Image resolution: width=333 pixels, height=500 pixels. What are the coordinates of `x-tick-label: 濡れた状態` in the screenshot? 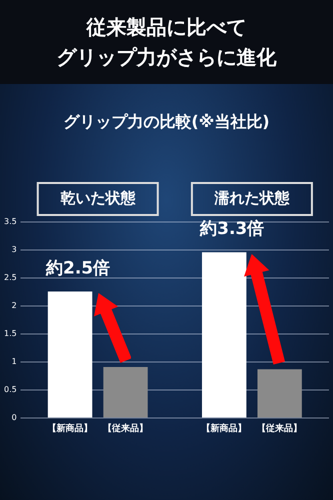 It's located at (251, 197).